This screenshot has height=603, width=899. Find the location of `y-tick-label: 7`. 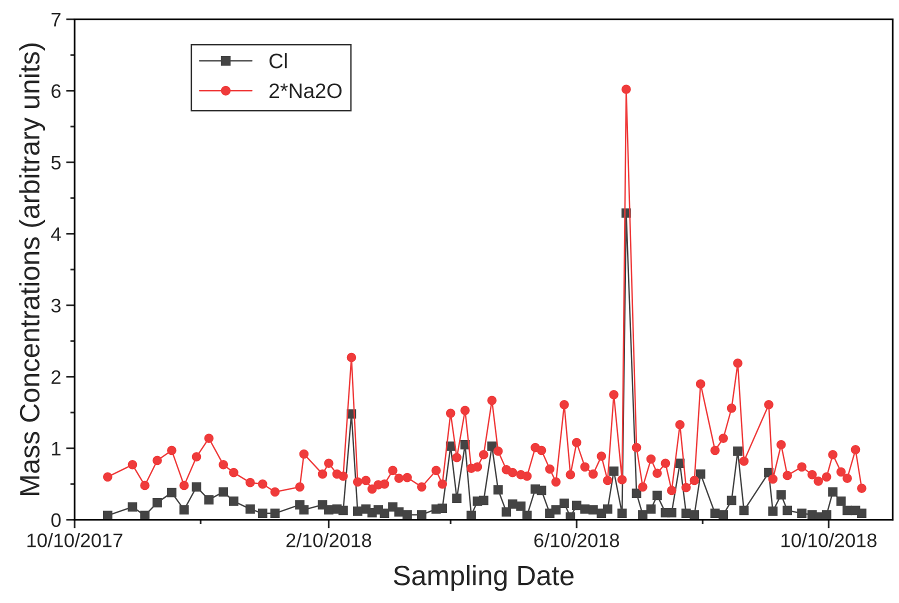

y-tick-label: 7 is located at coordinates (56, 19).